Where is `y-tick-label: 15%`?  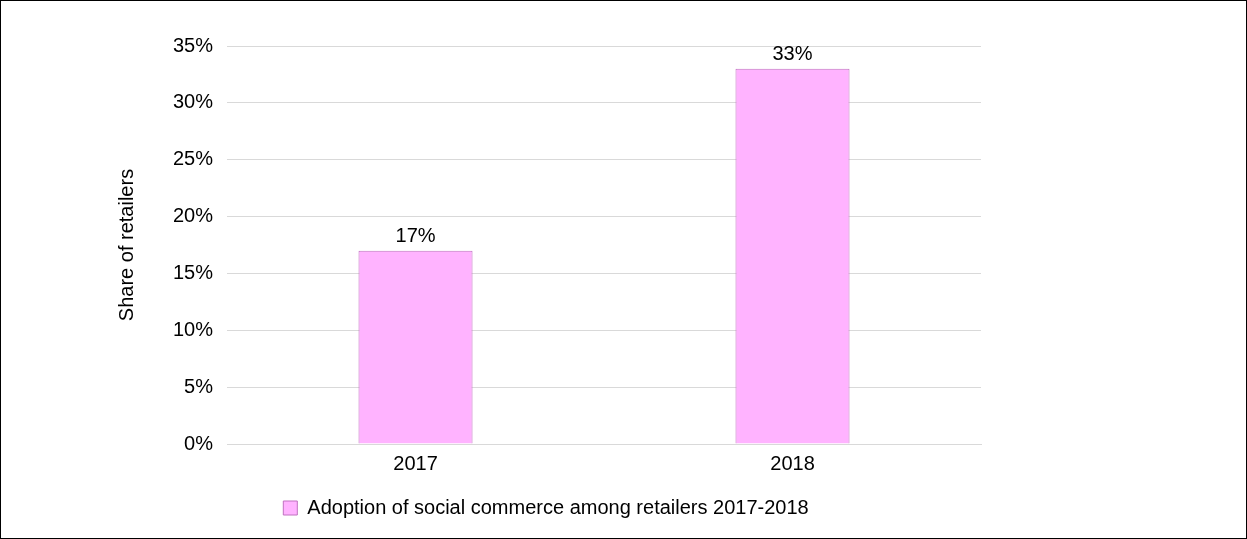
y-tick-label: 15% is located at coordinates (193, 271).